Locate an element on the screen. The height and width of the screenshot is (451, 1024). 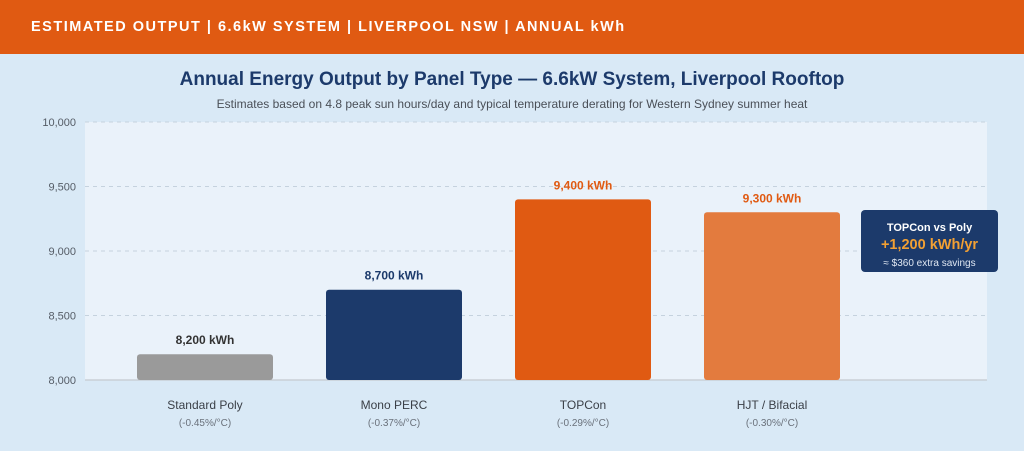
y-tick-label: 8,000 is located at coordinates (62, 381).